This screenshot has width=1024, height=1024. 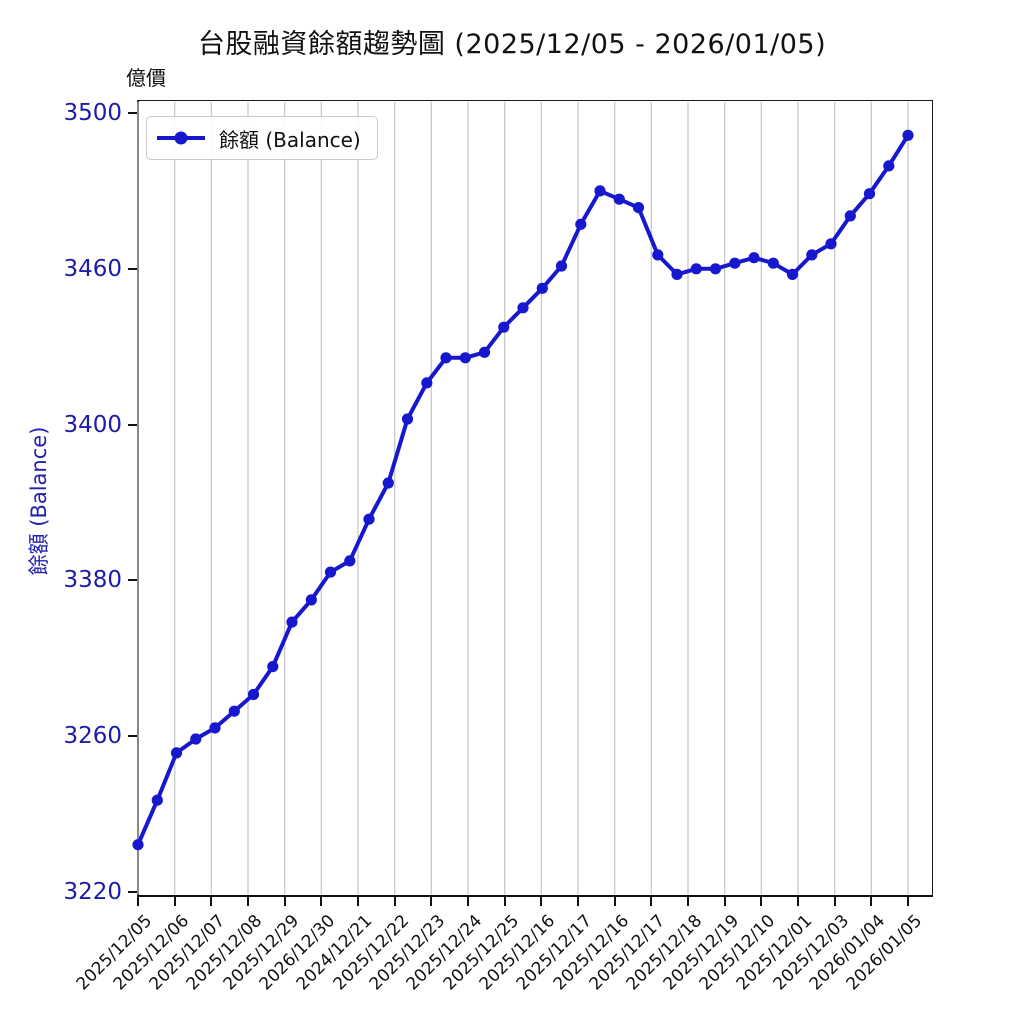 What do you see at coordinates (92, 268) in the screenshot?
I see `y-tick-label: 3460` at bounding box center [92, 268].